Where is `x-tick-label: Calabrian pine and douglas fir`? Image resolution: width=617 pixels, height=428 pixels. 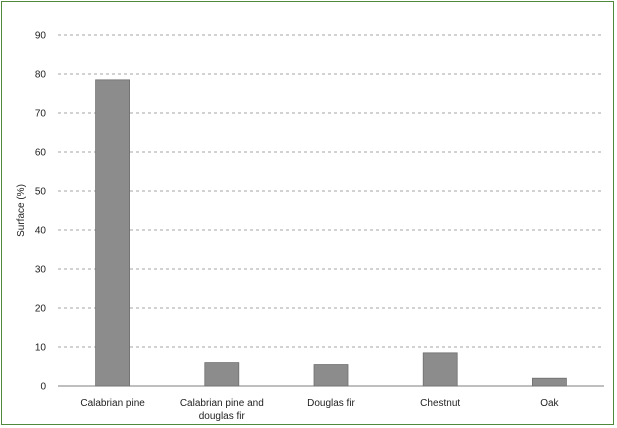 x-tick-label: Calabrian pine and douglas fir is located at coordinates (222, 410).